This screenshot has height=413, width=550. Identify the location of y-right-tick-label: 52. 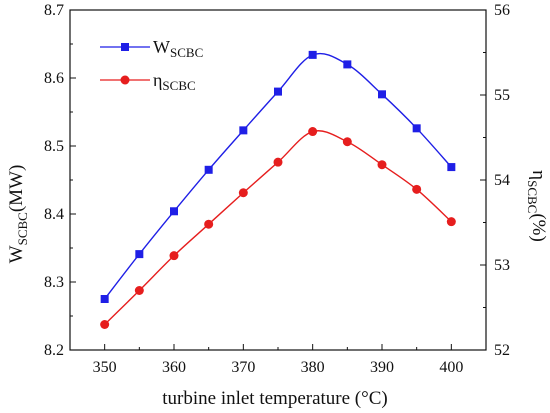
(502, 350).